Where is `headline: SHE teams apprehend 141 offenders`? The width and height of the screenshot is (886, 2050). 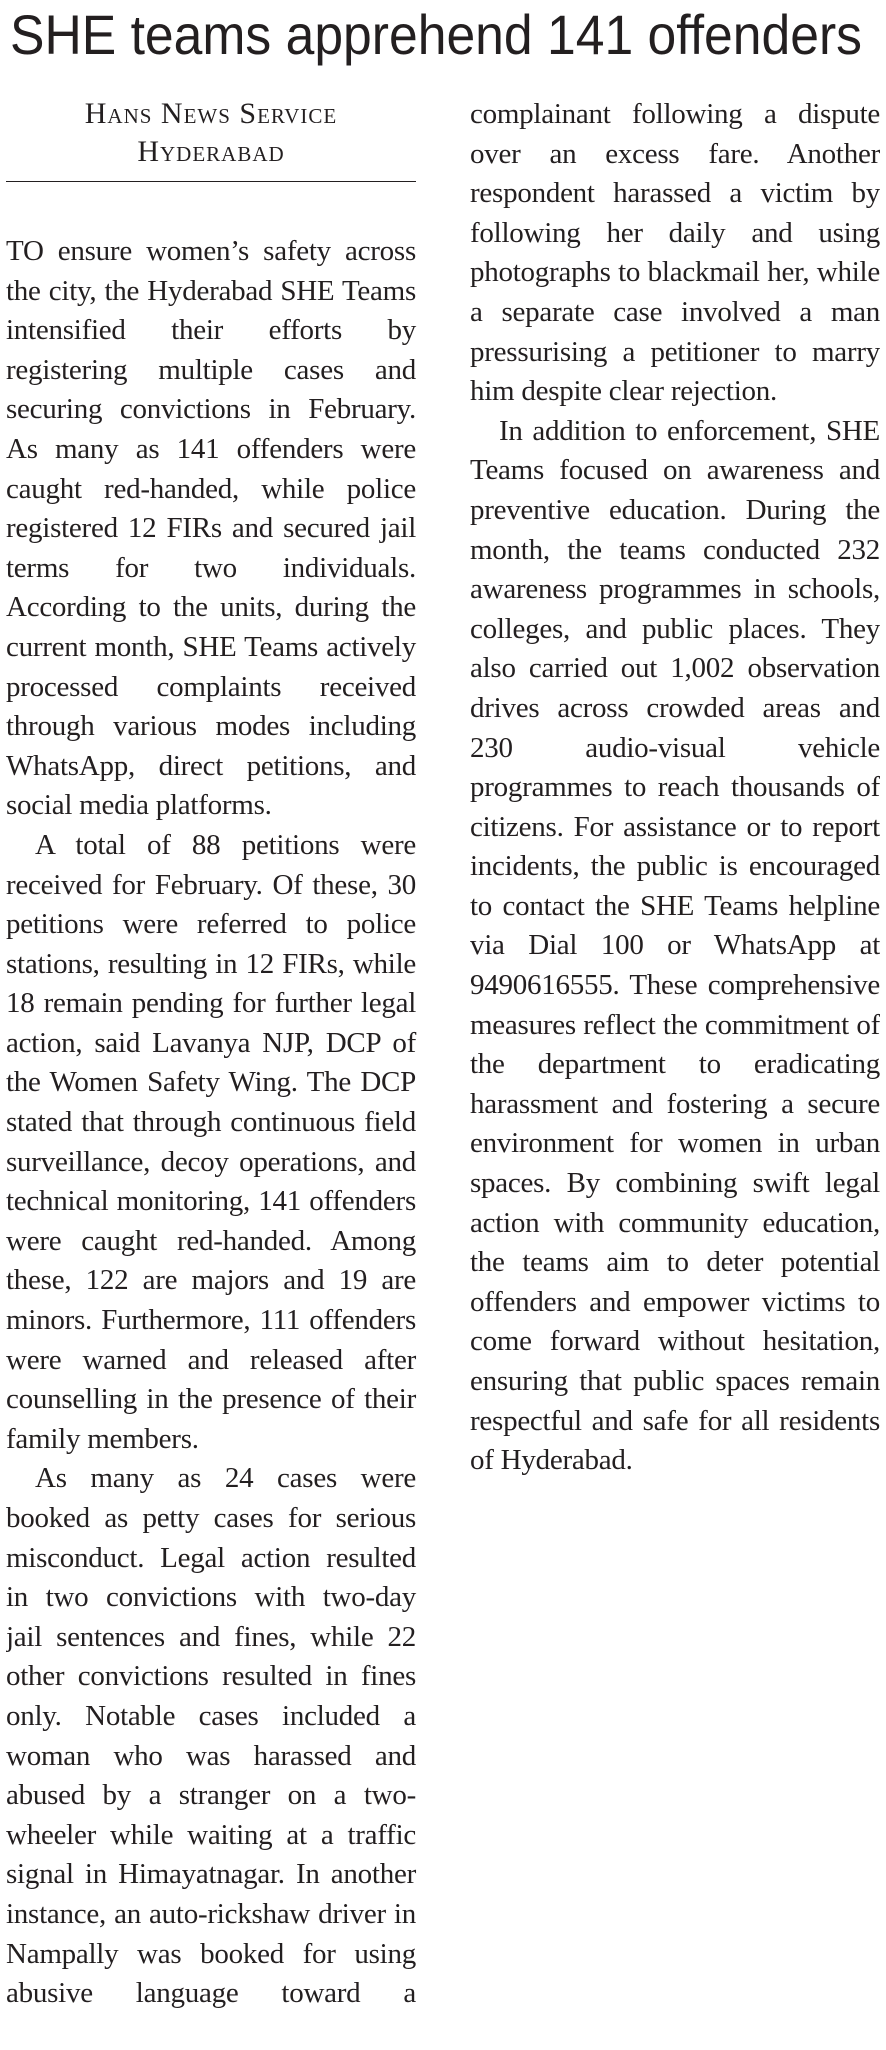 headline: SHE teams apprehend 141 offenders is located at coordinates (436, 34).